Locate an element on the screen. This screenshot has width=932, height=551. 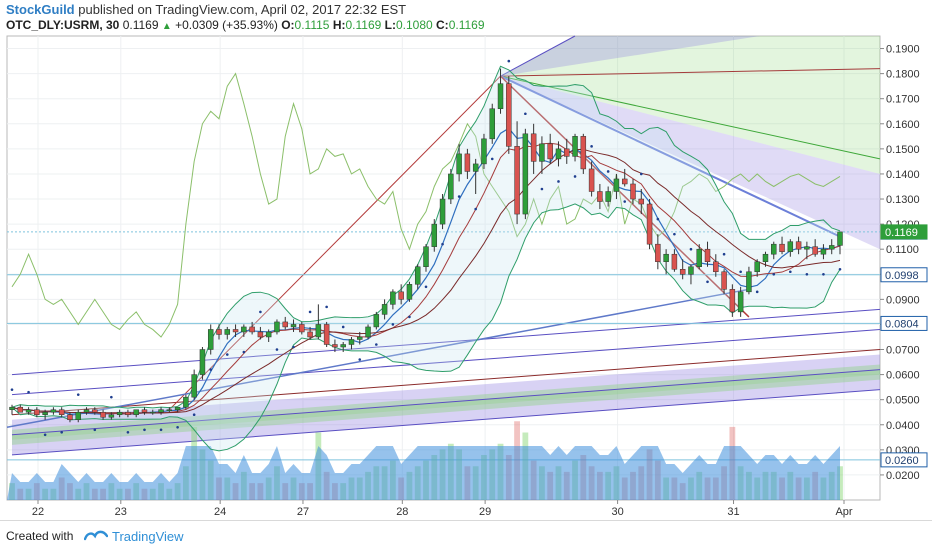
change-text: +0.0309 (+35.93%) is located at coordinates (226, 25).